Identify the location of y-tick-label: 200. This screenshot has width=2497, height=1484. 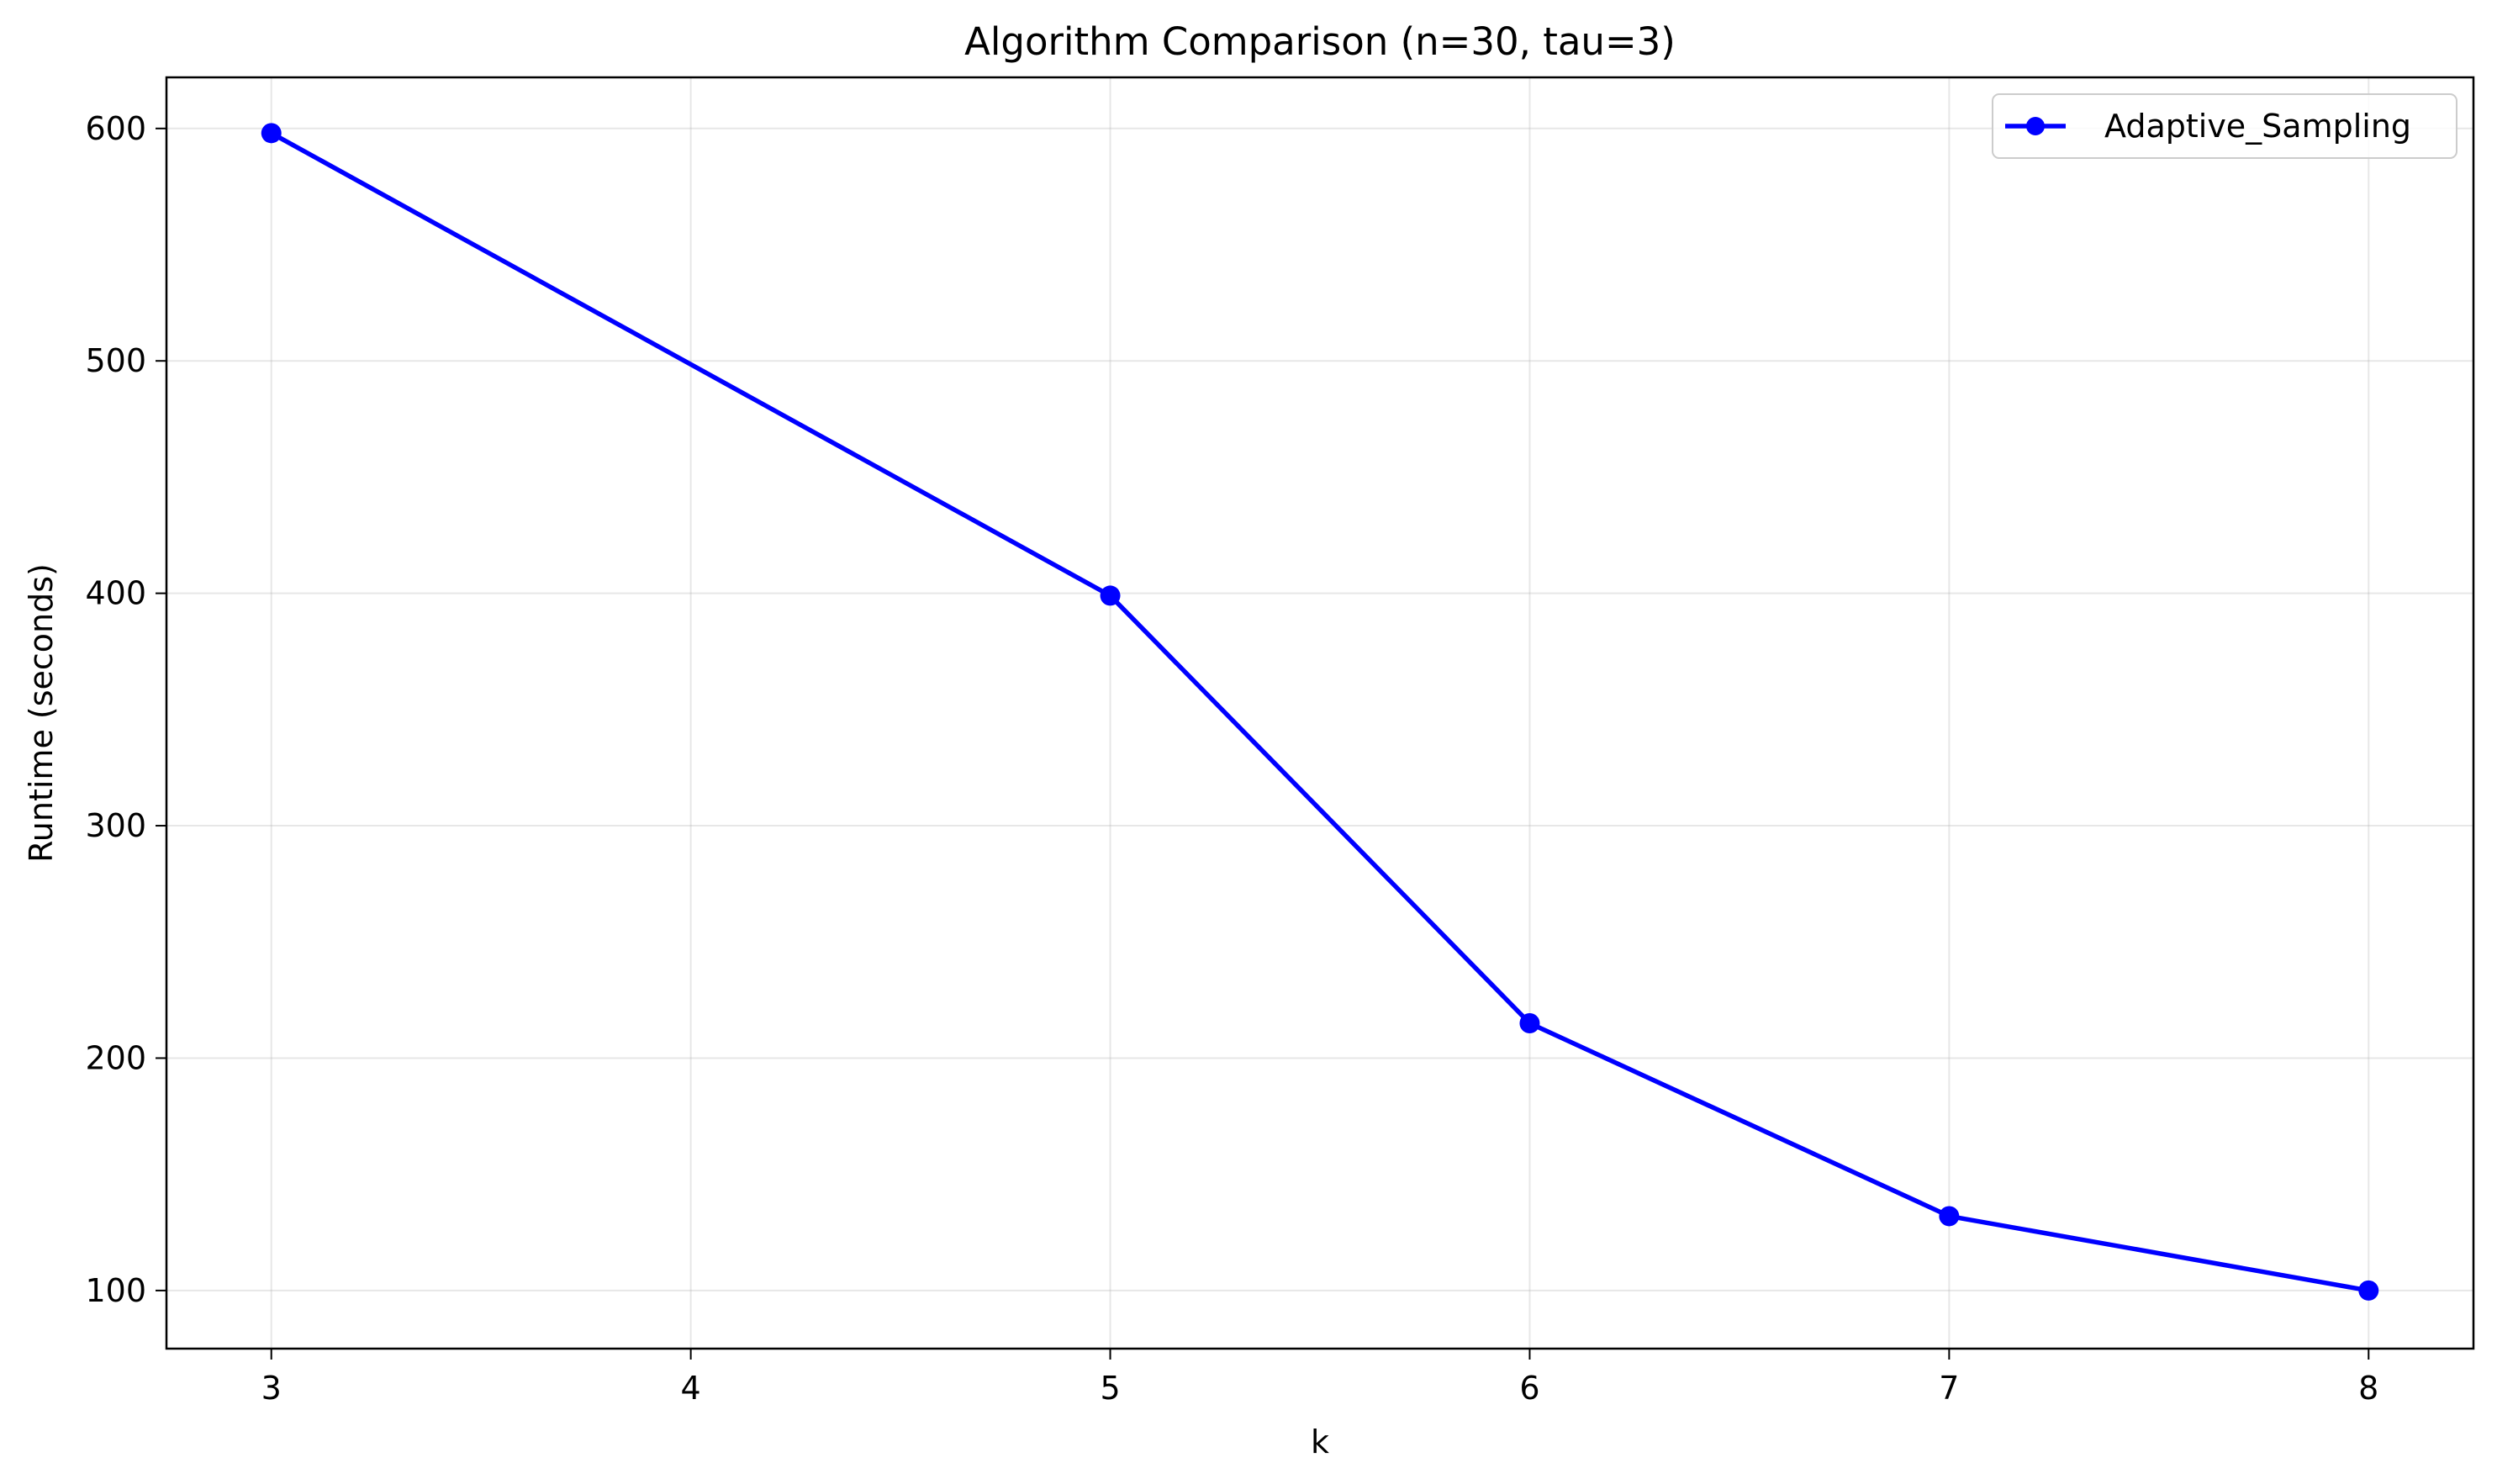
(115, 1057).